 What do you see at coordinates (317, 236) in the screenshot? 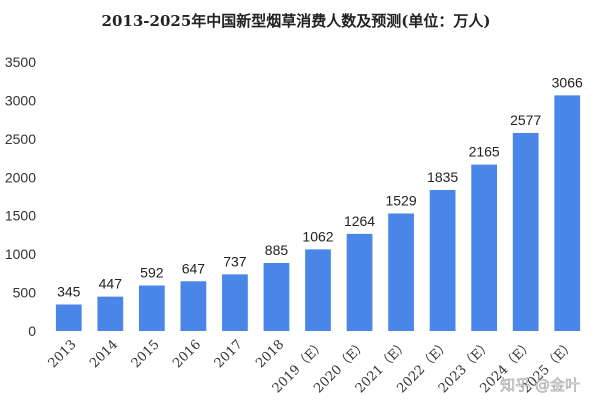
I see `data-label: 1062` at bounding box center [317, 236].